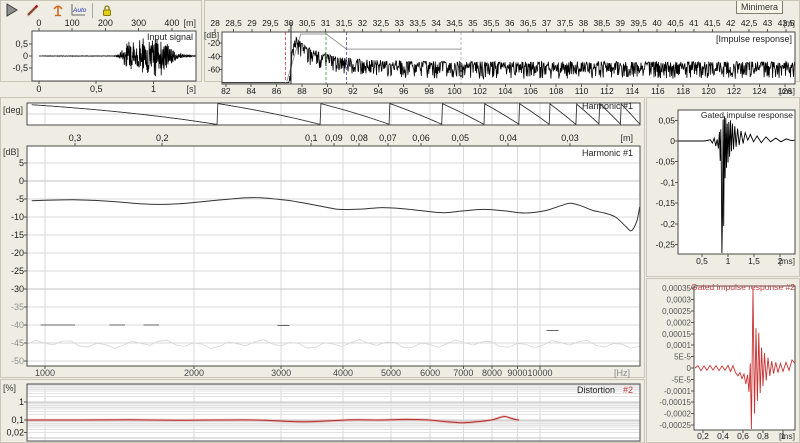 The height and width of the screenshot is (443, 800). I want to click on tick-label: 40,5, so click(675, 23).